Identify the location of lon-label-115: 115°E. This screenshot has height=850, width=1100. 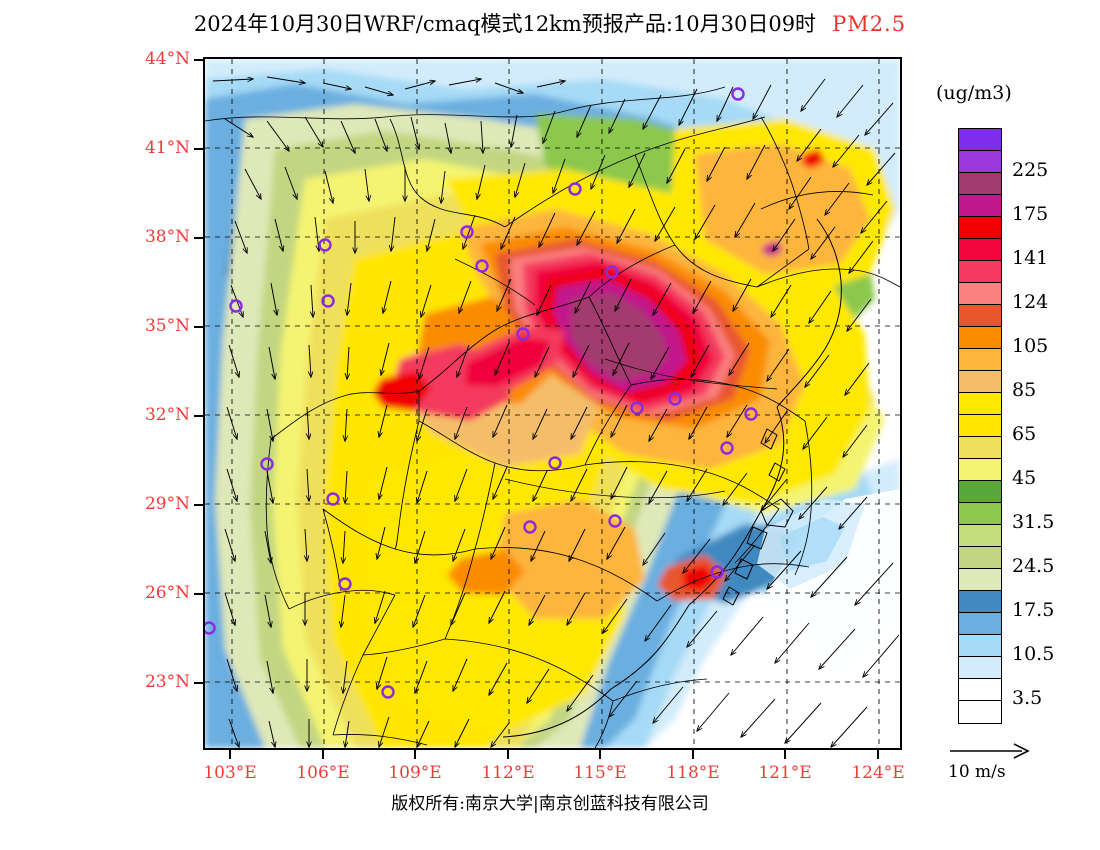
(600, 773).